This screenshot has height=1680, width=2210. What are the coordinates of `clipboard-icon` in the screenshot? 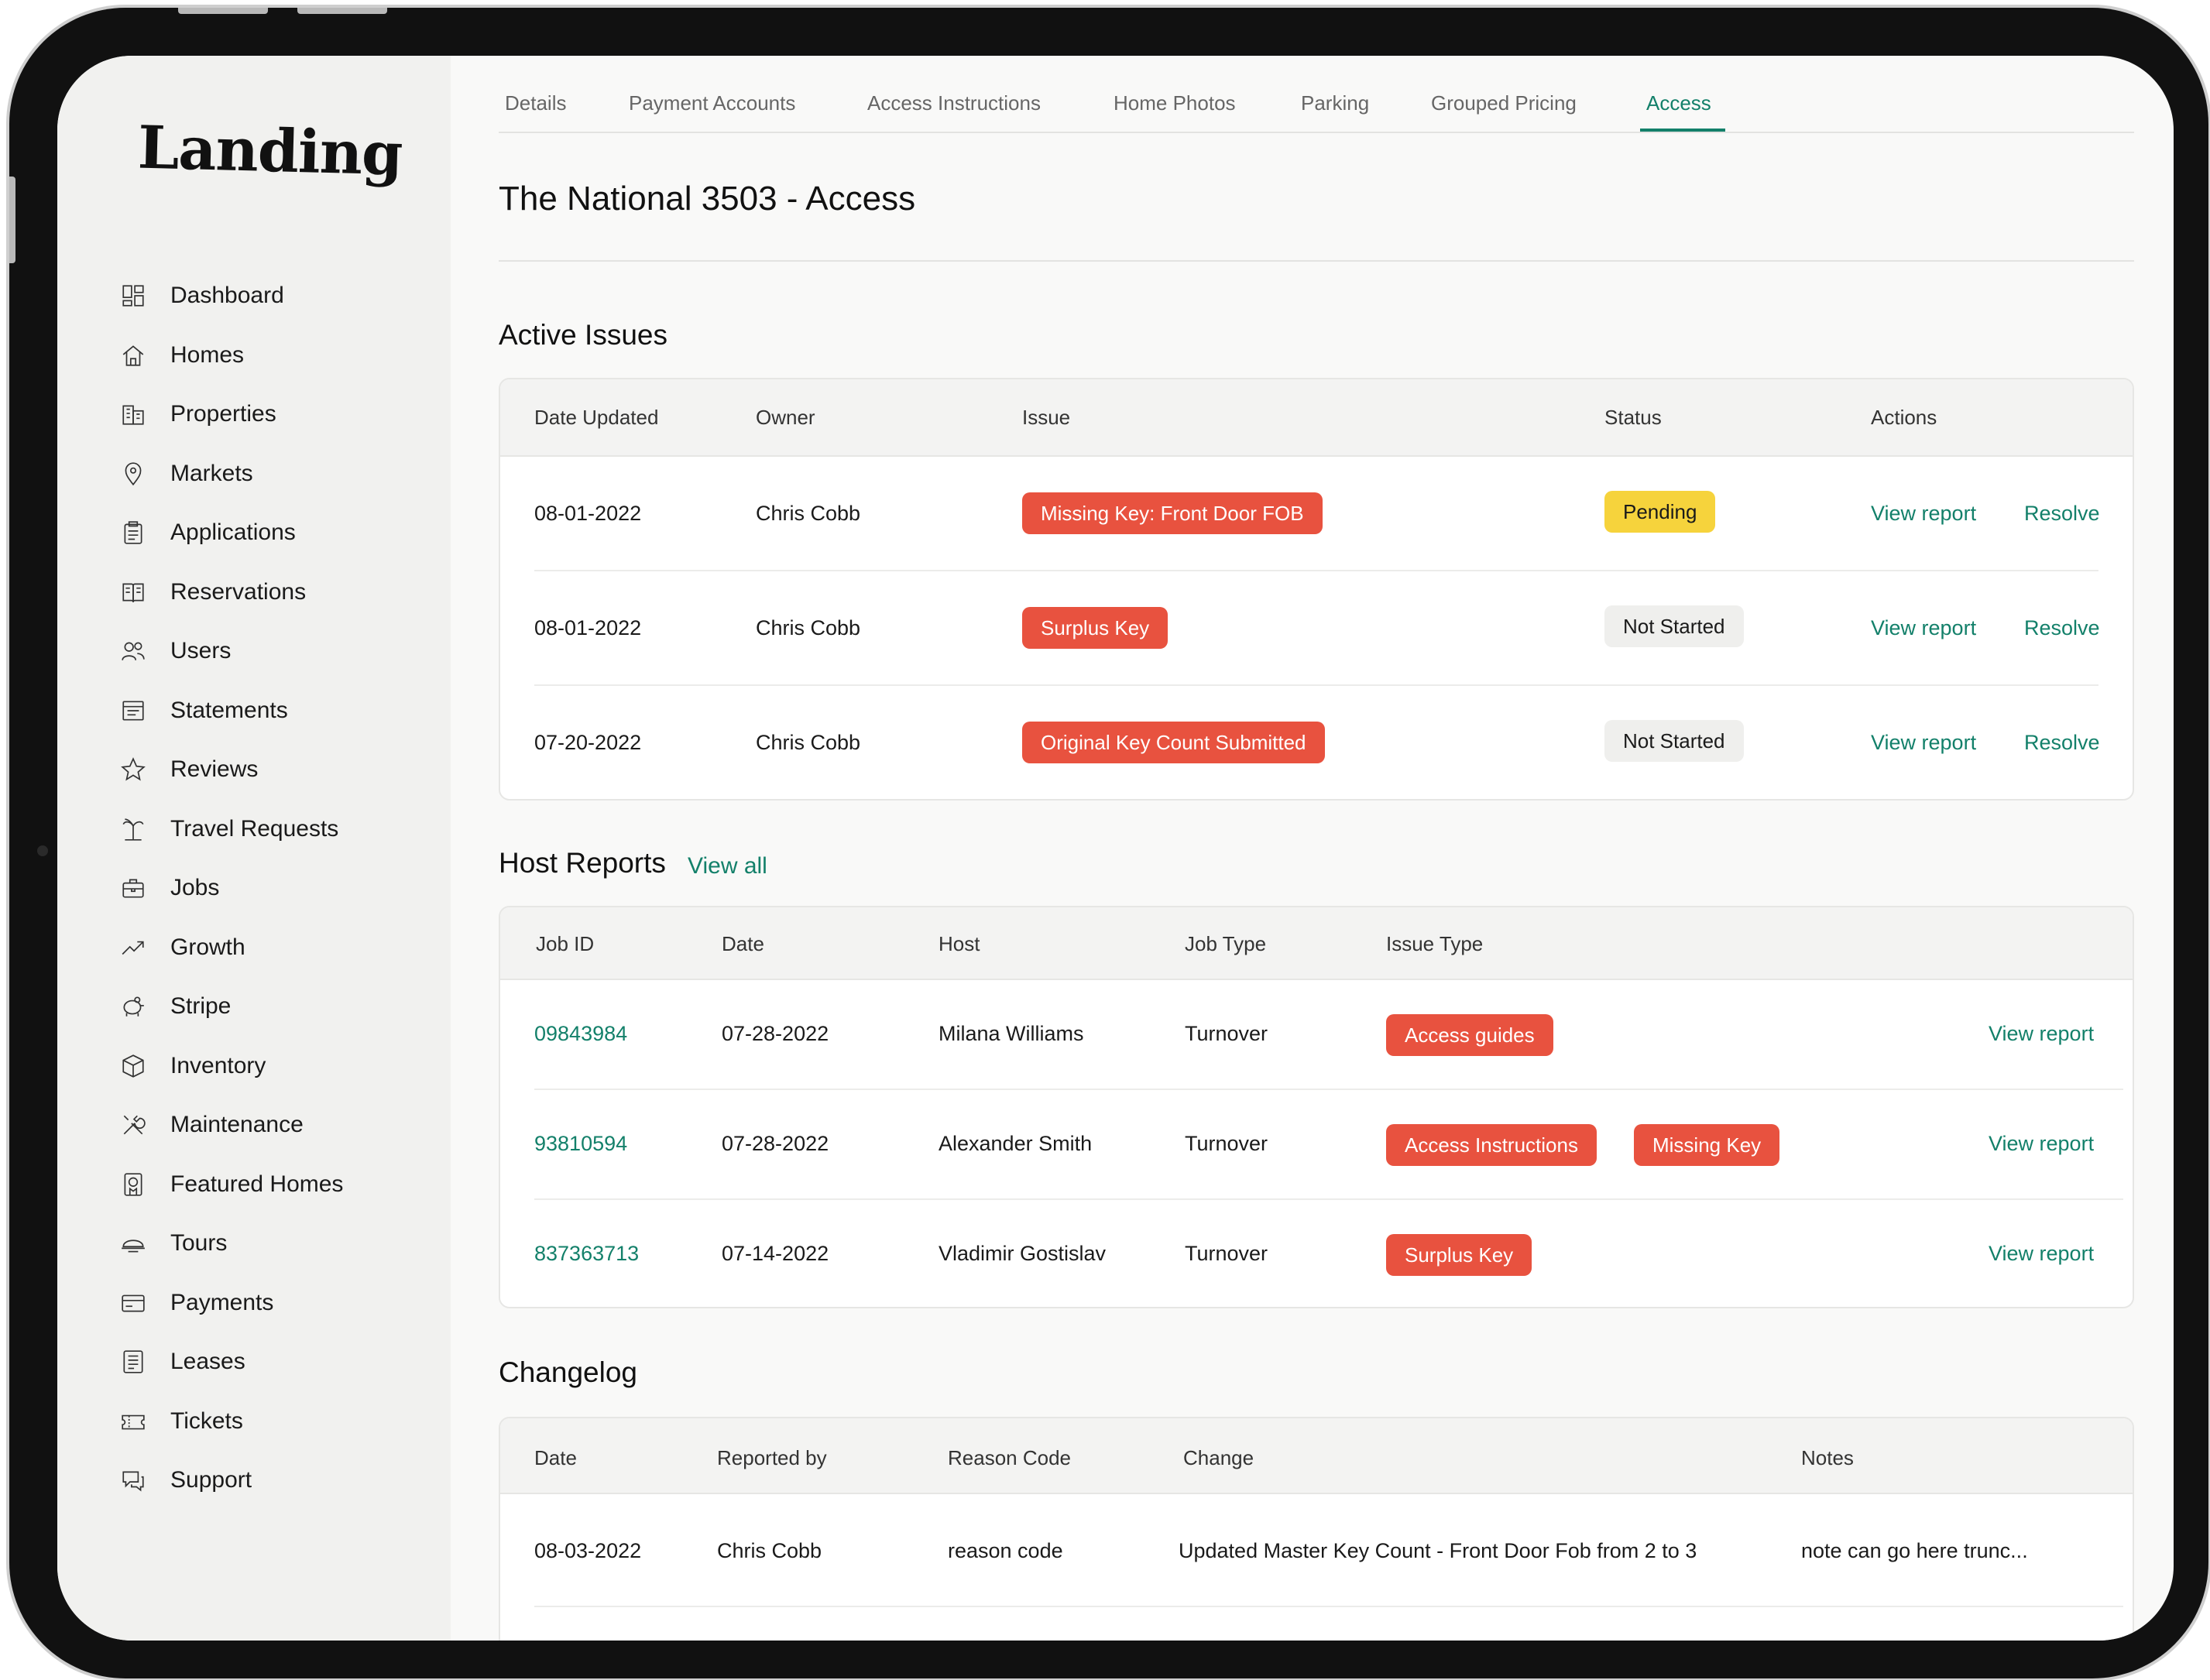 It's located at (133, 533).